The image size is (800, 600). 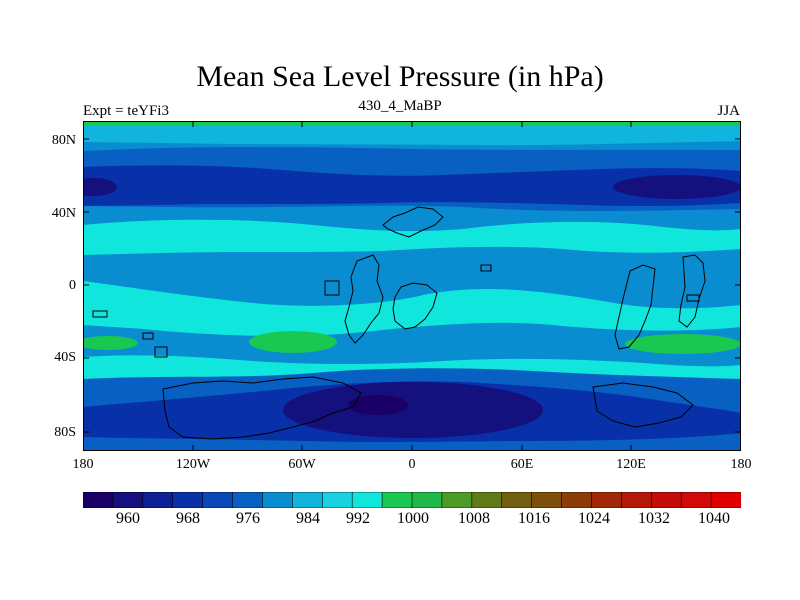 What do you see at coordinates (693, 298) in the screenshot?
I see `island-f` at bounding box center [693, 298].